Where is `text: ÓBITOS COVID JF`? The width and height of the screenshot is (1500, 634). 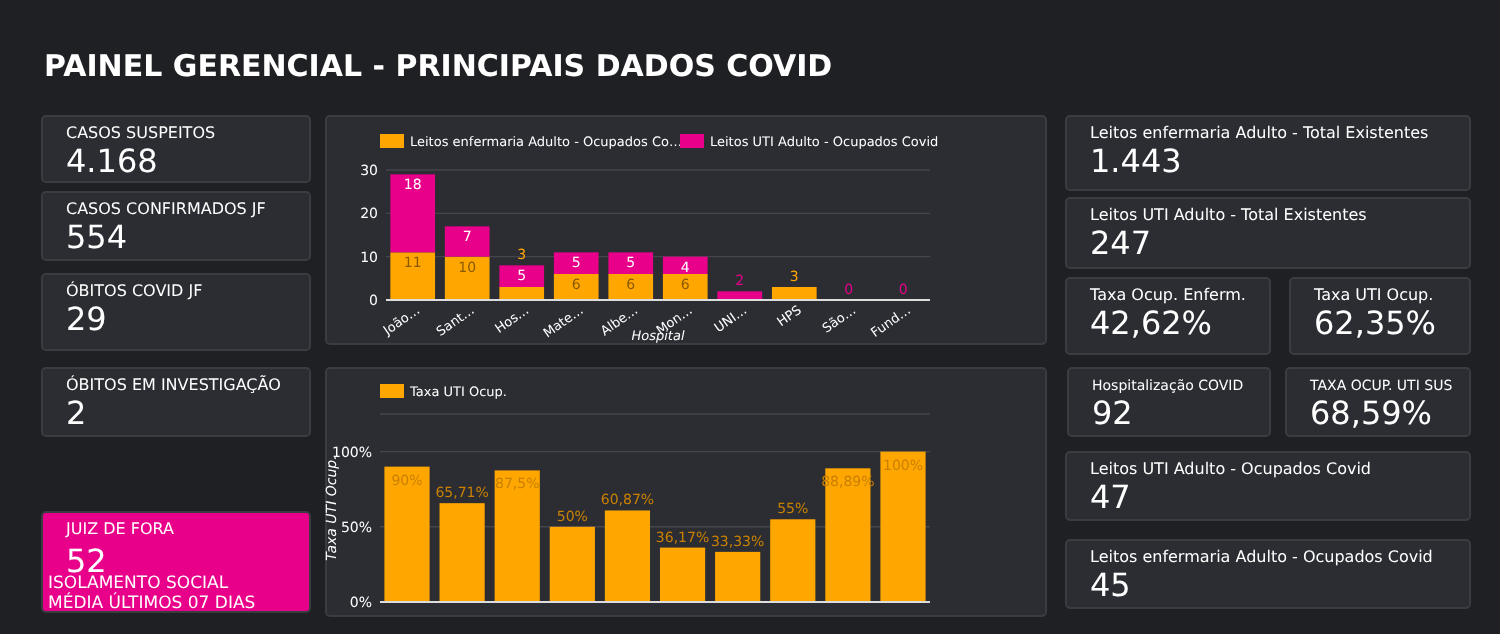
text: ÓBITOS COVID JF is located at coordinates (135, 290).